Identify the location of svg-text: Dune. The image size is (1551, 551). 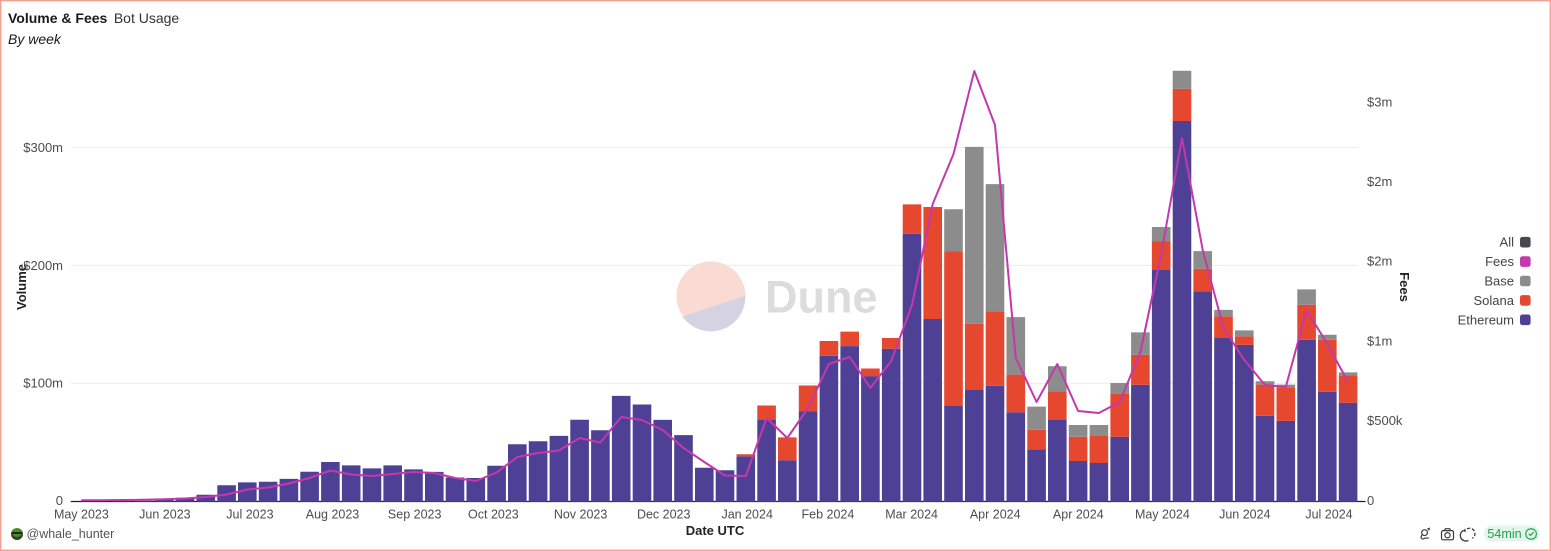
(821, 297).